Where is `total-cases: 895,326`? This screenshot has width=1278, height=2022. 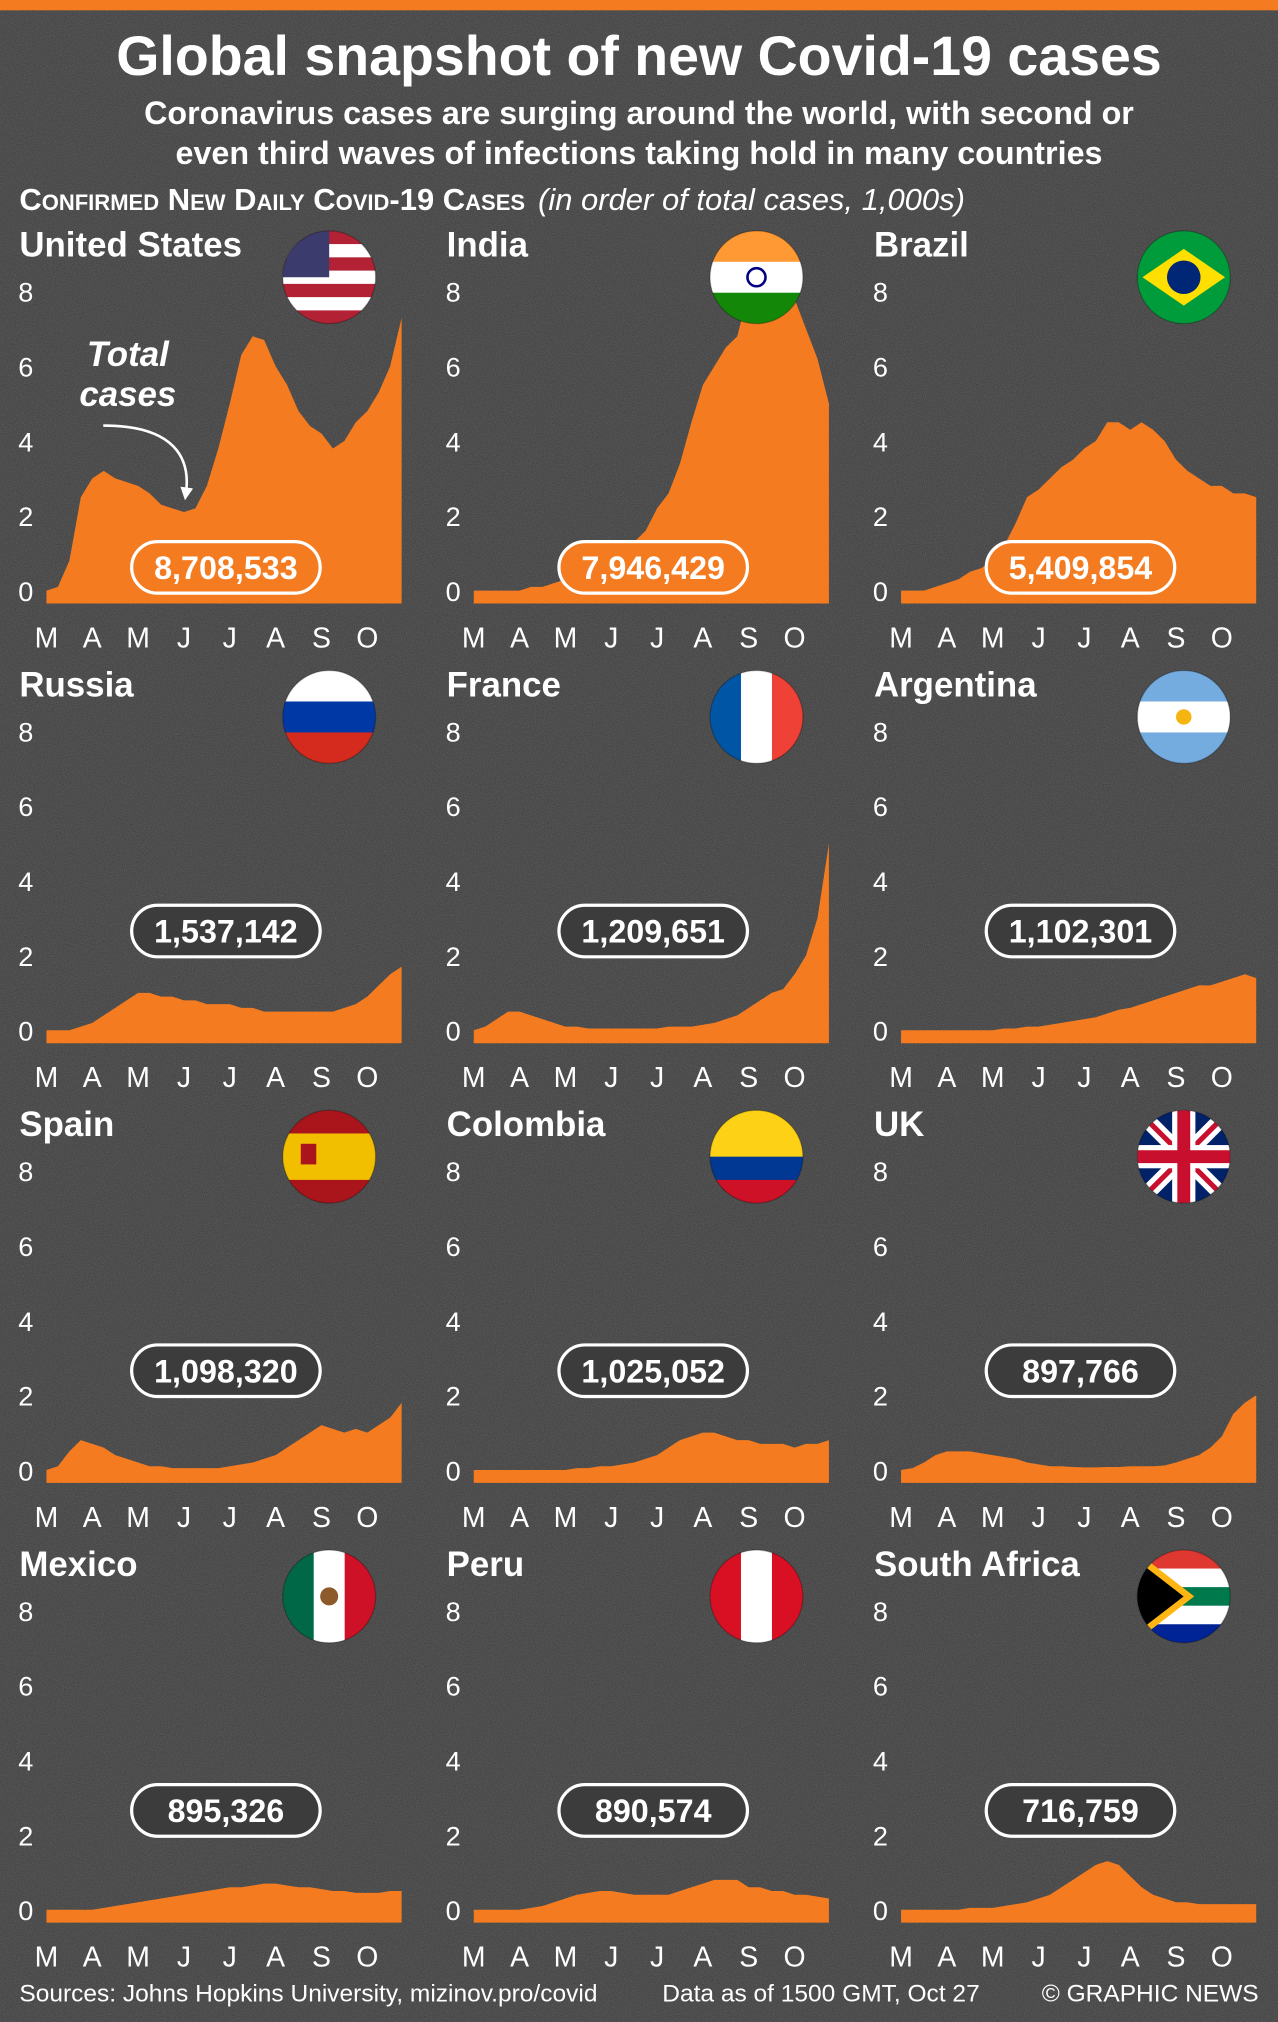 total-cases: 895,326 is located at coordinates (226, 1811).